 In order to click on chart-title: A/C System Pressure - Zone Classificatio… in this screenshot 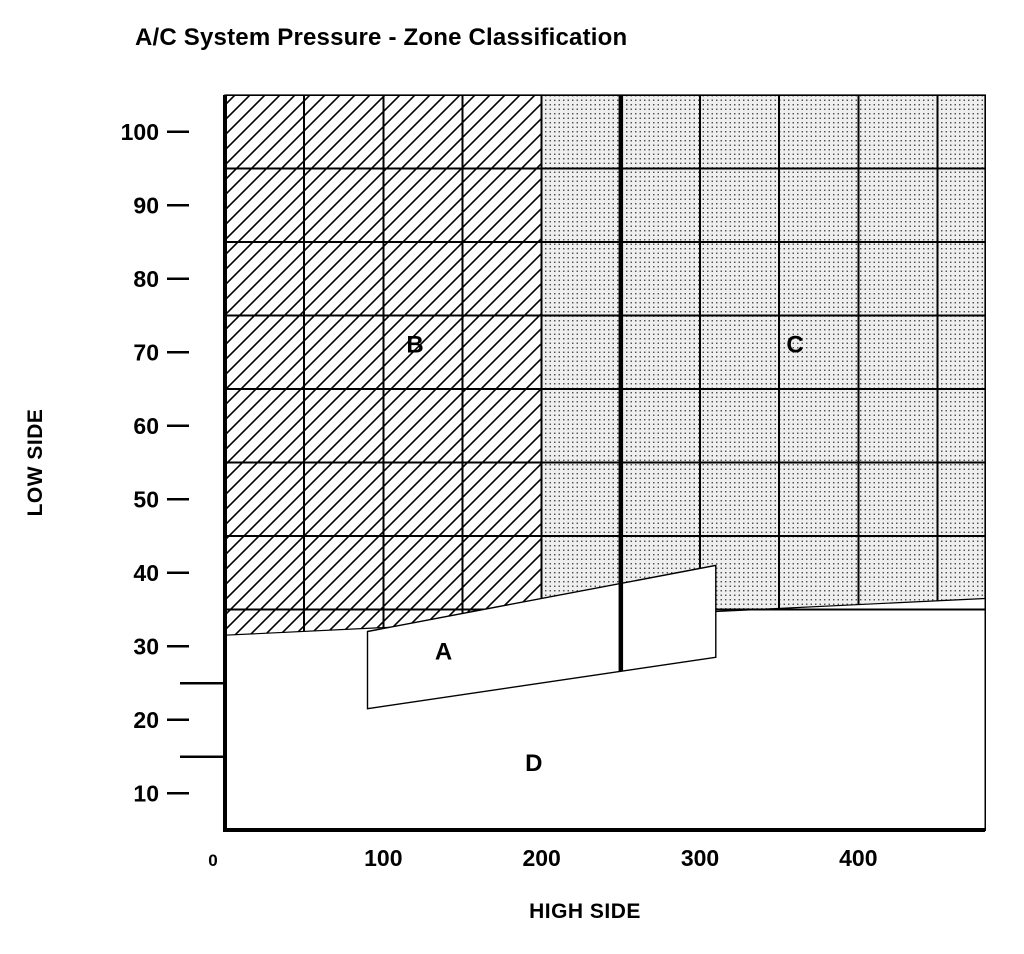, I will do `click(381, 37)`.